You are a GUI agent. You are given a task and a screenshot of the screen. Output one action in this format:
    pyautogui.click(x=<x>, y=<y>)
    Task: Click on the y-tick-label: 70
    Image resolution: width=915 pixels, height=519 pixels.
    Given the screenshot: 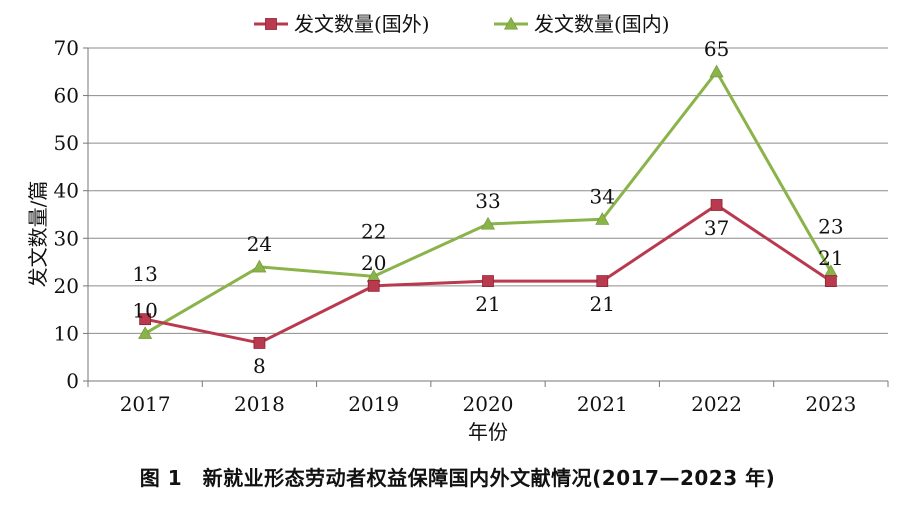 What is the action you would take?
    pyautogui.click(x=66, y=48)
    